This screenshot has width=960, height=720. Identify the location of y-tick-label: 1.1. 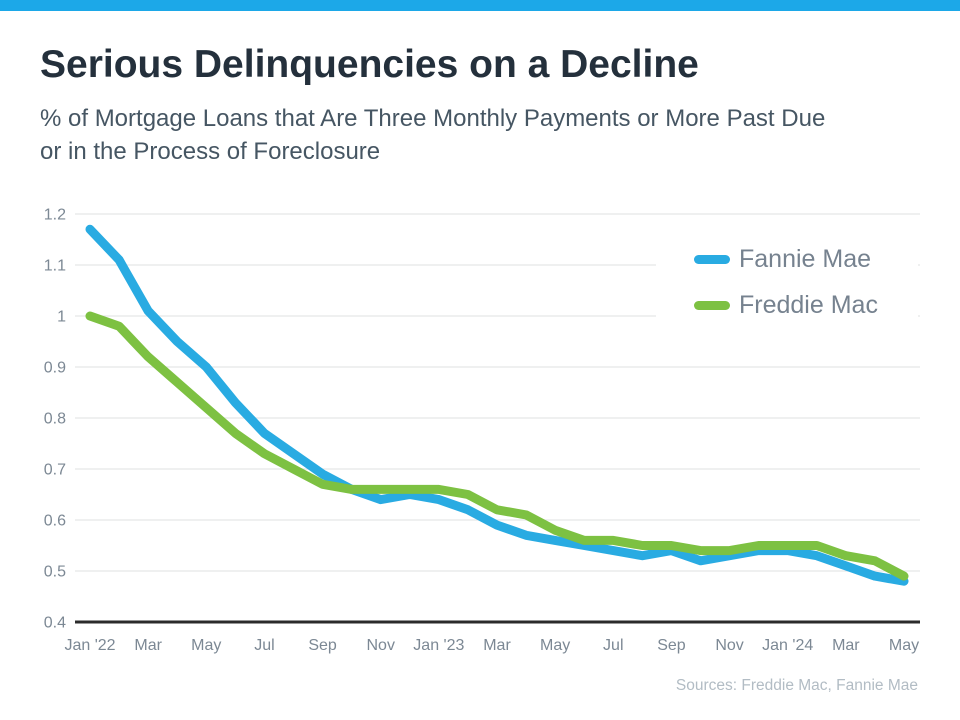
(55, 266).